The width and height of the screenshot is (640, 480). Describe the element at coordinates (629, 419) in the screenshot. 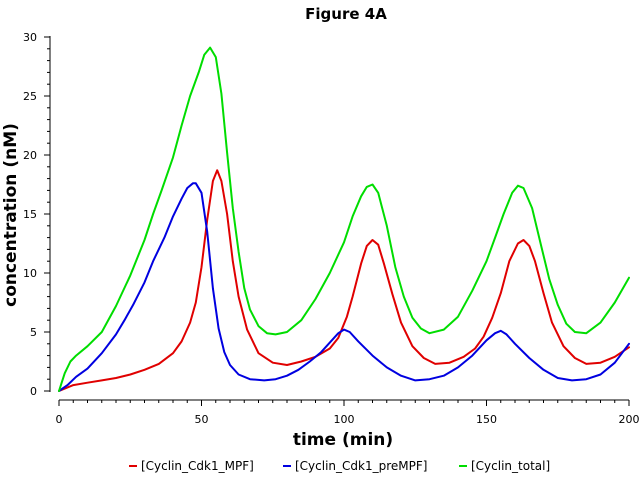

I see `x-tick-label: 200` at that location.